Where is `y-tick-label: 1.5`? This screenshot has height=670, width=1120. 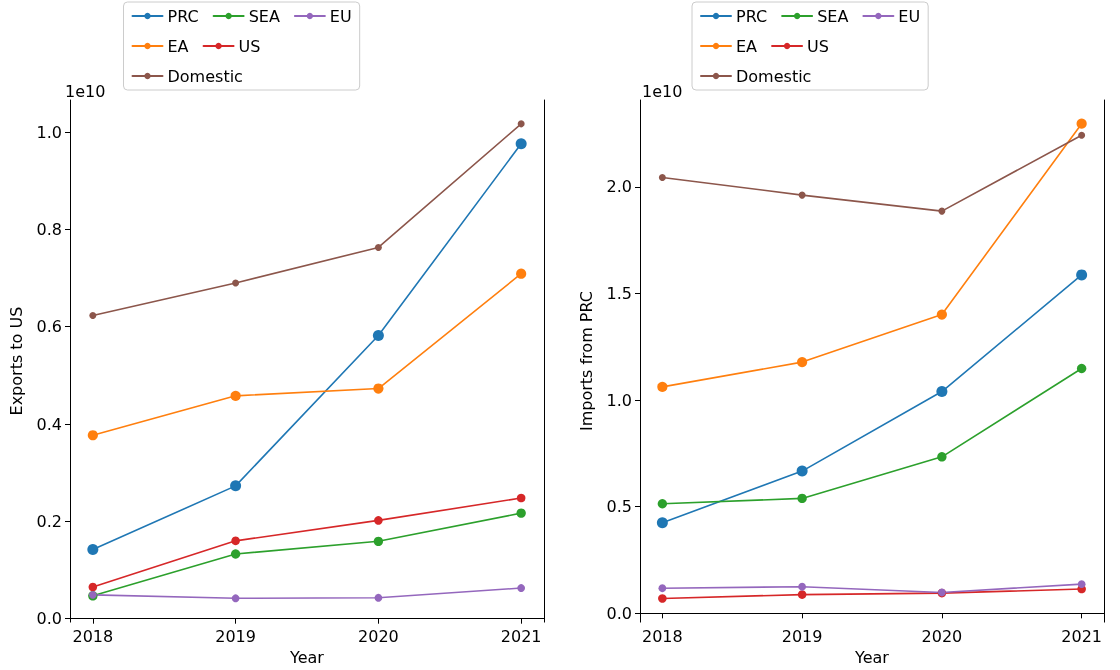 y-tick-label: 1.5 is located at coordinates (619, 293).